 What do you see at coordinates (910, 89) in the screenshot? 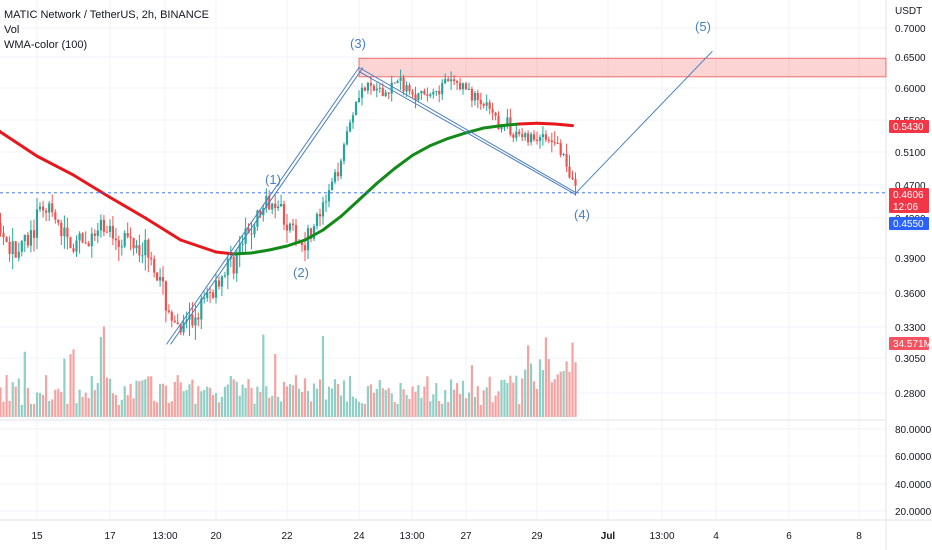
I see `price-tick-label: 0.6000` at bounding box center [910, 89].